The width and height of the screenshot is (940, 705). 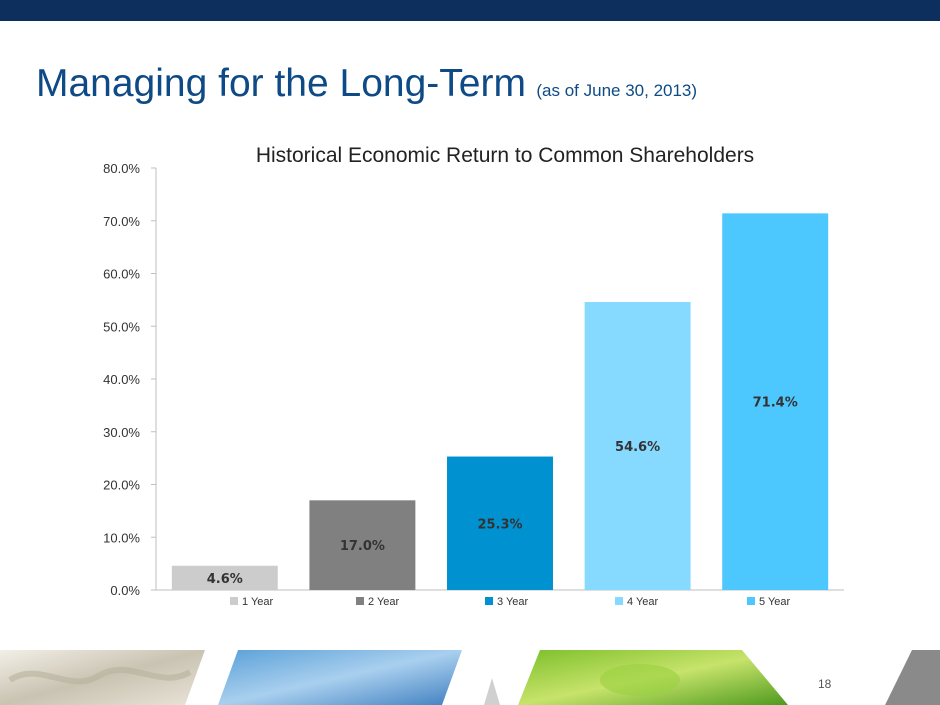 I want to click on legend-label-4: 4 Year, so click(x=643, y=602).